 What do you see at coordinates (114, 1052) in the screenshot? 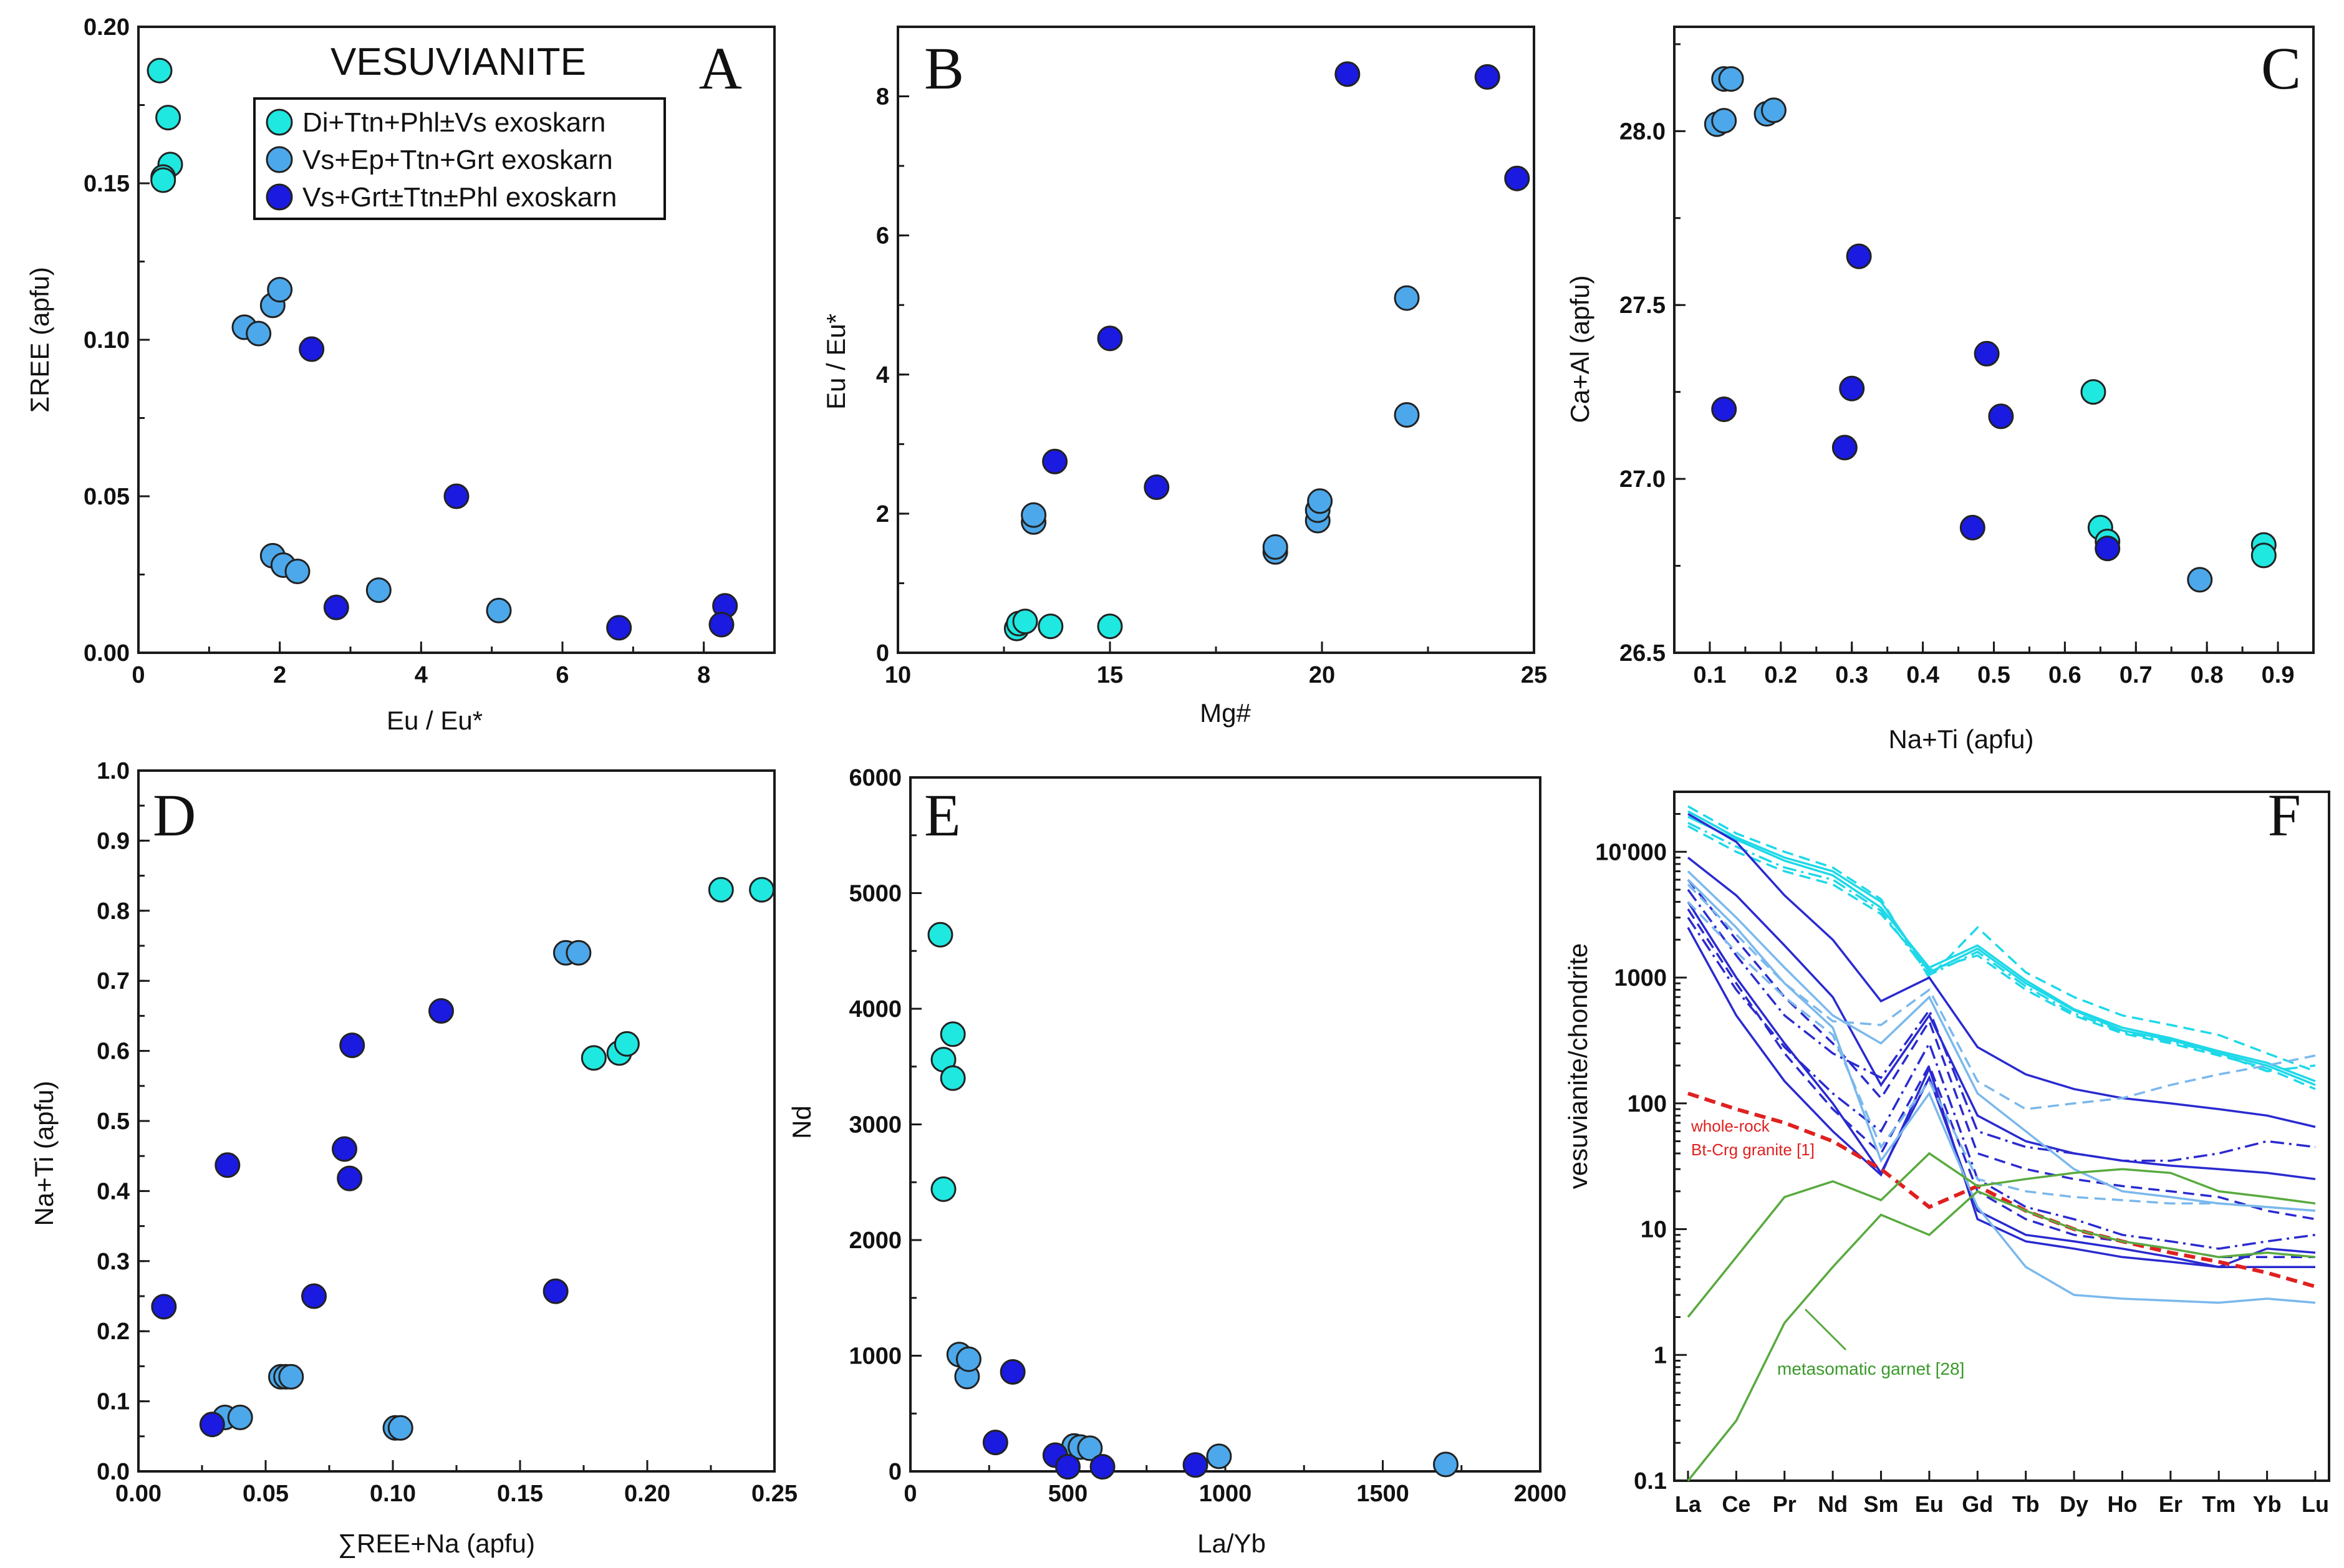
I see `panel-d-ytick-label: 0.6` at bounding box center [114, 1052].